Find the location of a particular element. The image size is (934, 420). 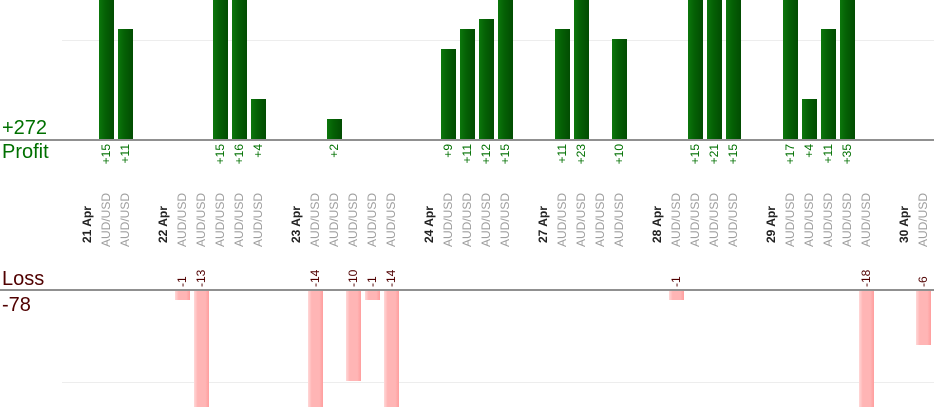

profit-value-label: +21 is located at coordinates (714, 154).